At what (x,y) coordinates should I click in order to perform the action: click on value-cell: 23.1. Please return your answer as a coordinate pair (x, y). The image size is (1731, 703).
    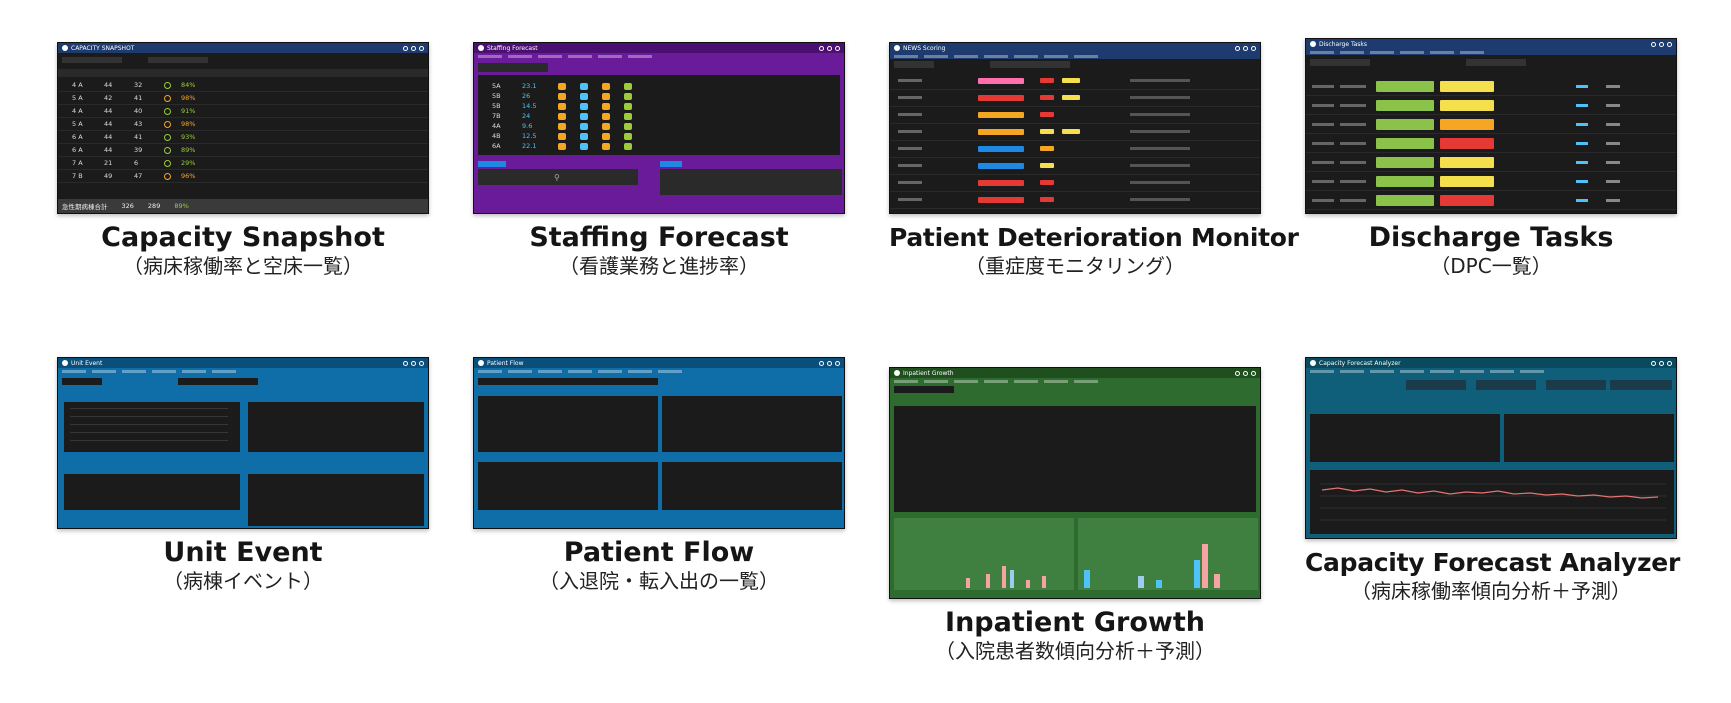
    Looking at the image, I should click on (529, 86).